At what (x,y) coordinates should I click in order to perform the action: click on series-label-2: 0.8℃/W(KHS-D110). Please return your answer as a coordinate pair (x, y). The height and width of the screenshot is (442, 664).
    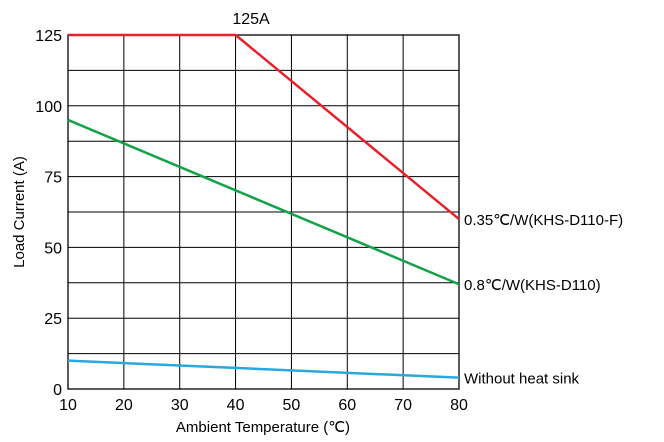
    Looking at the image, I should click on (532, 285).